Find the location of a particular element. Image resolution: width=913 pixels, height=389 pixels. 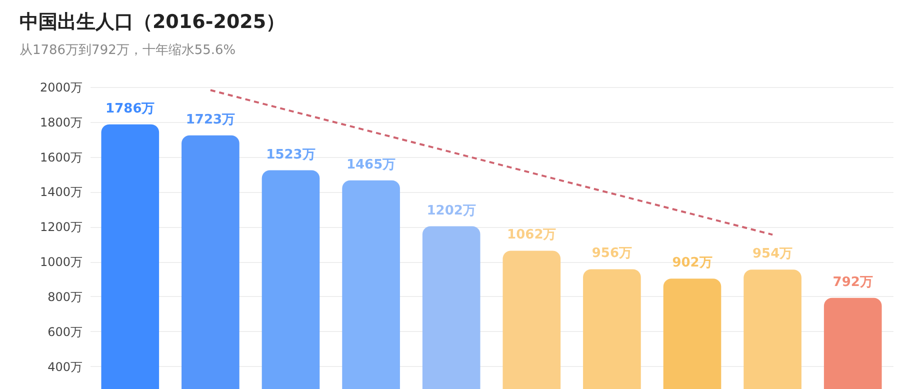

y-tick-label: 1000万 is located at coordinates (61, 262).